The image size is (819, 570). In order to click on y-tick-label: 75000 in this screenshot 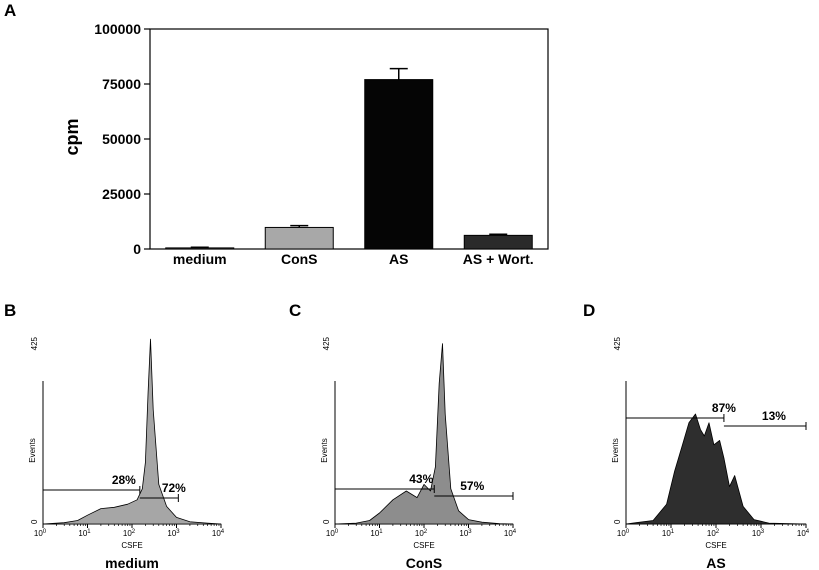, I will do `click(121, 84)`.